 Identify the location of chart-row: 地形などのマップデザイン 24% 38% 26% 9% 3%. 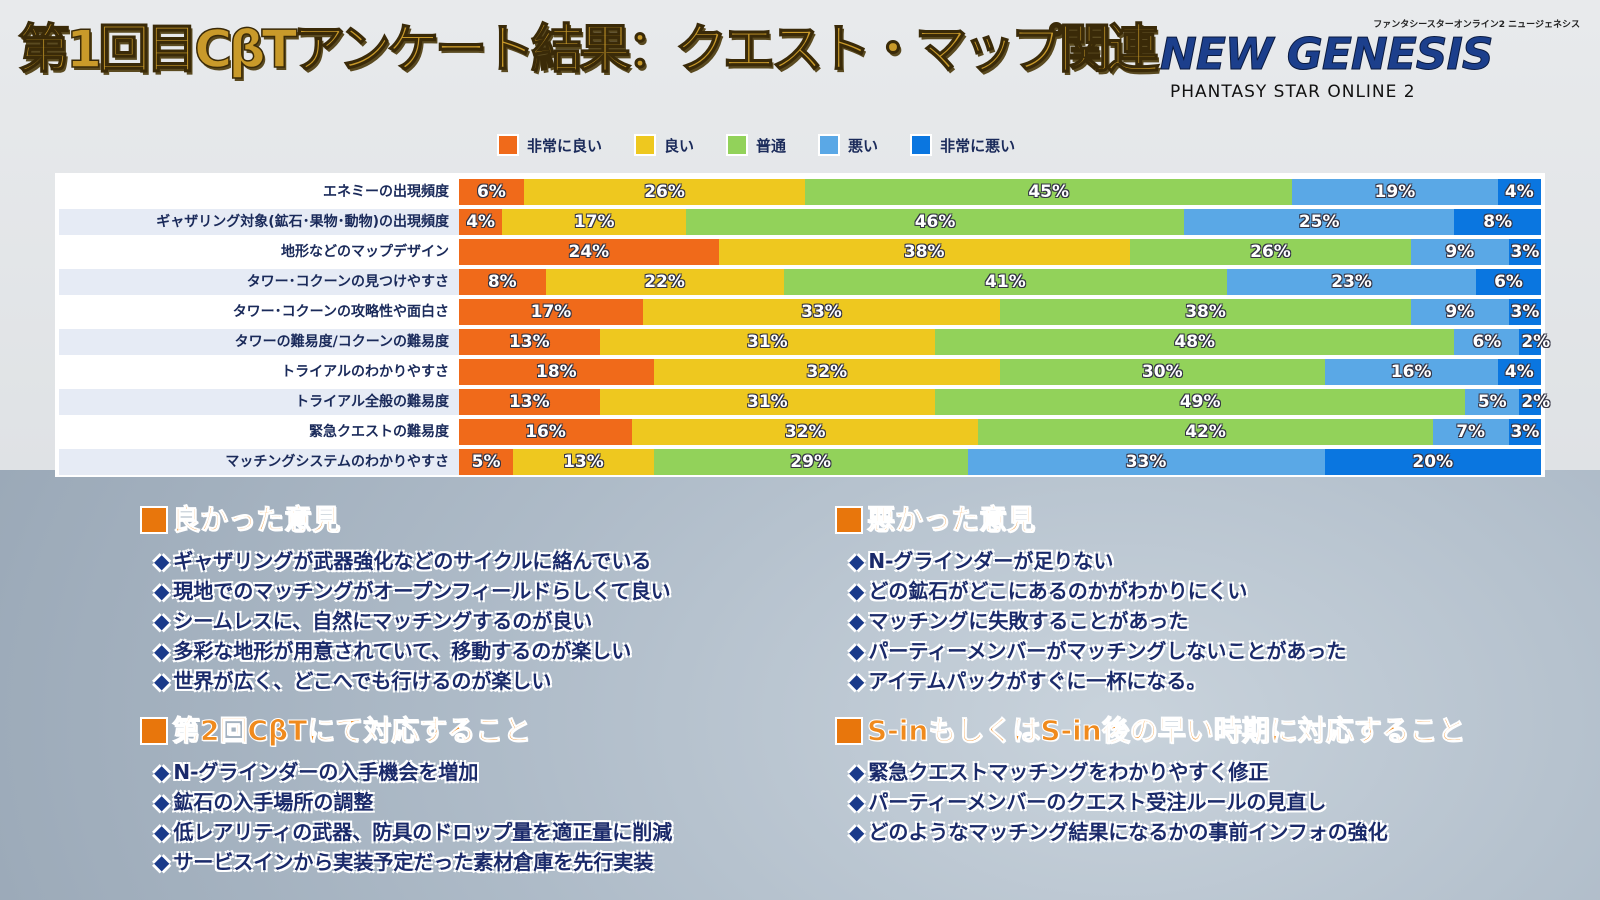
(800, 252).